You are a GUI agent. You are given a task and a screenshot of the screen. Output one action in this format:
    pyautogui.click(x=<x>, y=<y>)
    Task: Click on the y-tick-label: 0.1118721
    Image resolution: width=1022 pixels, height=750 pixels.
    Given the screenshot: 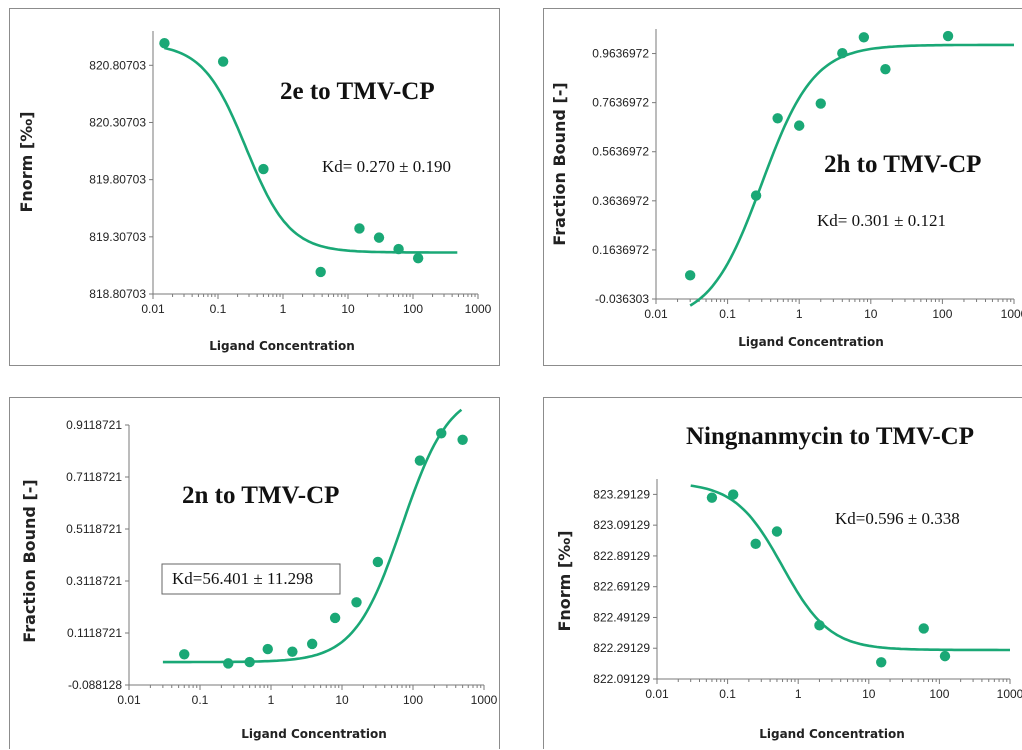 What is the action you would take?
    pyautogui.click(x=94, y=633)
    